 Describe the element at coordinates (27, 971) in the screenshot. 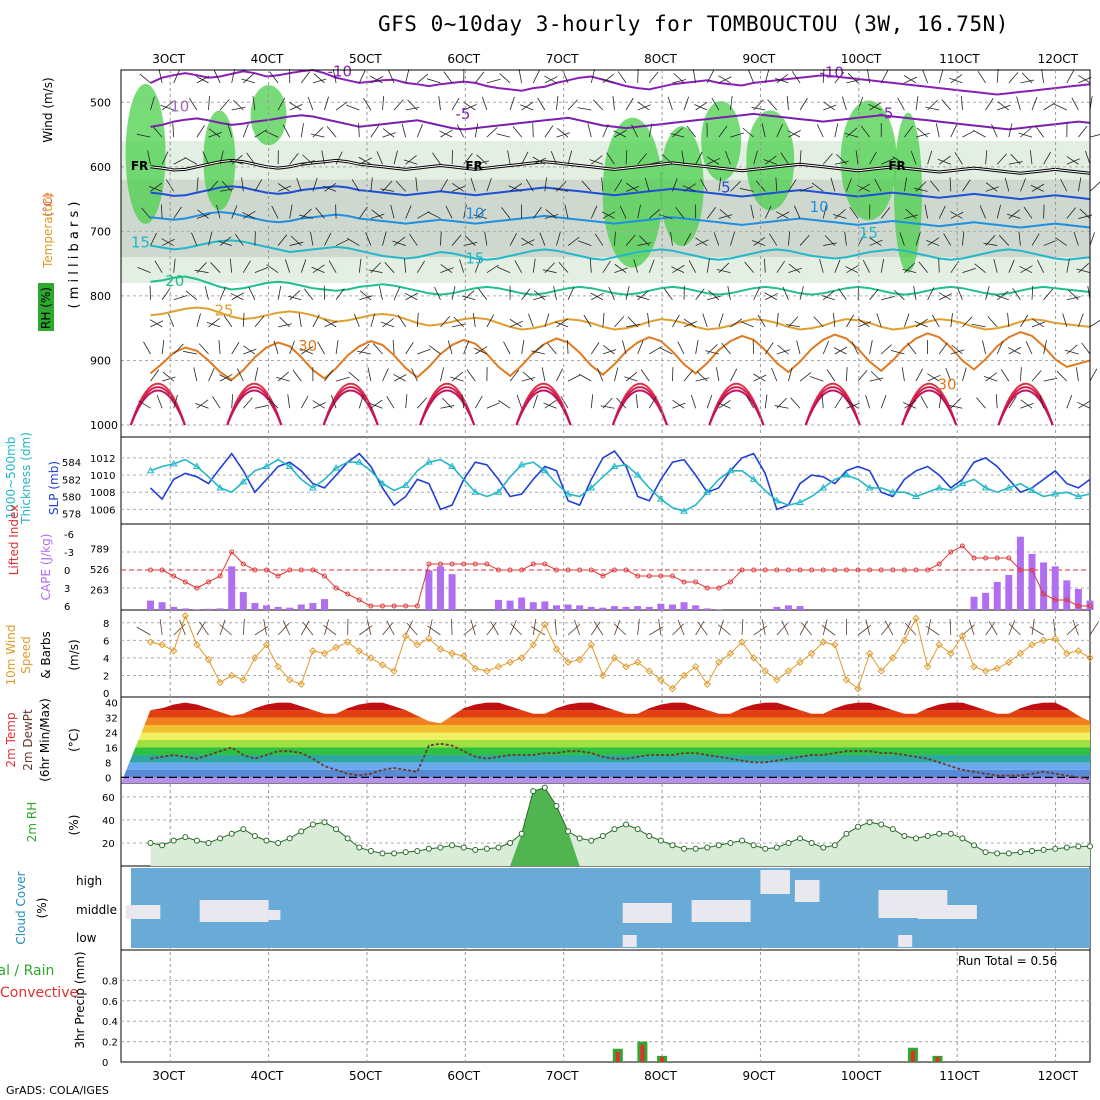

I see `precip-total-label: tal / Rain` at that location.